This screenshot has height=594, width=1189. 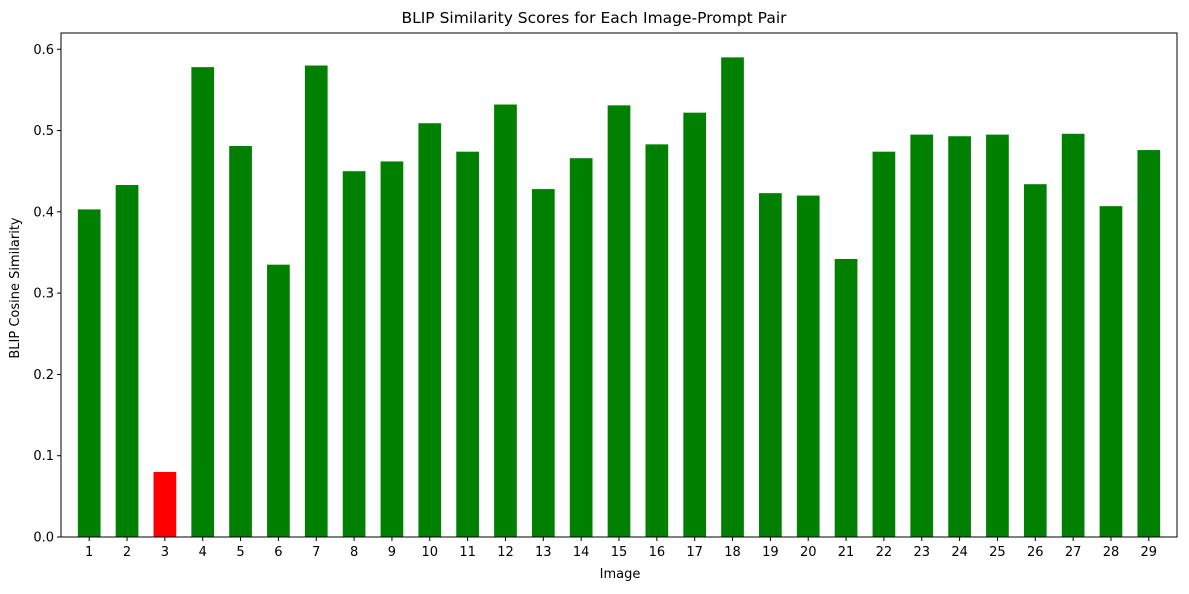 What do you see at coordinates (43, 50) in the screenshot?
I see `y-tick-label: 0.6` at bounding box center [43, 50].